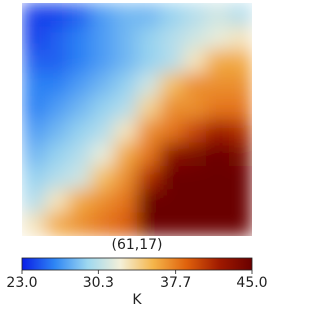 This screenshot has width=320, height=316. What do you see at coordinates (175, 283) in the screenshot?
I see `colorbar-tick-label: 37.7` at bounding box center [175, 283].